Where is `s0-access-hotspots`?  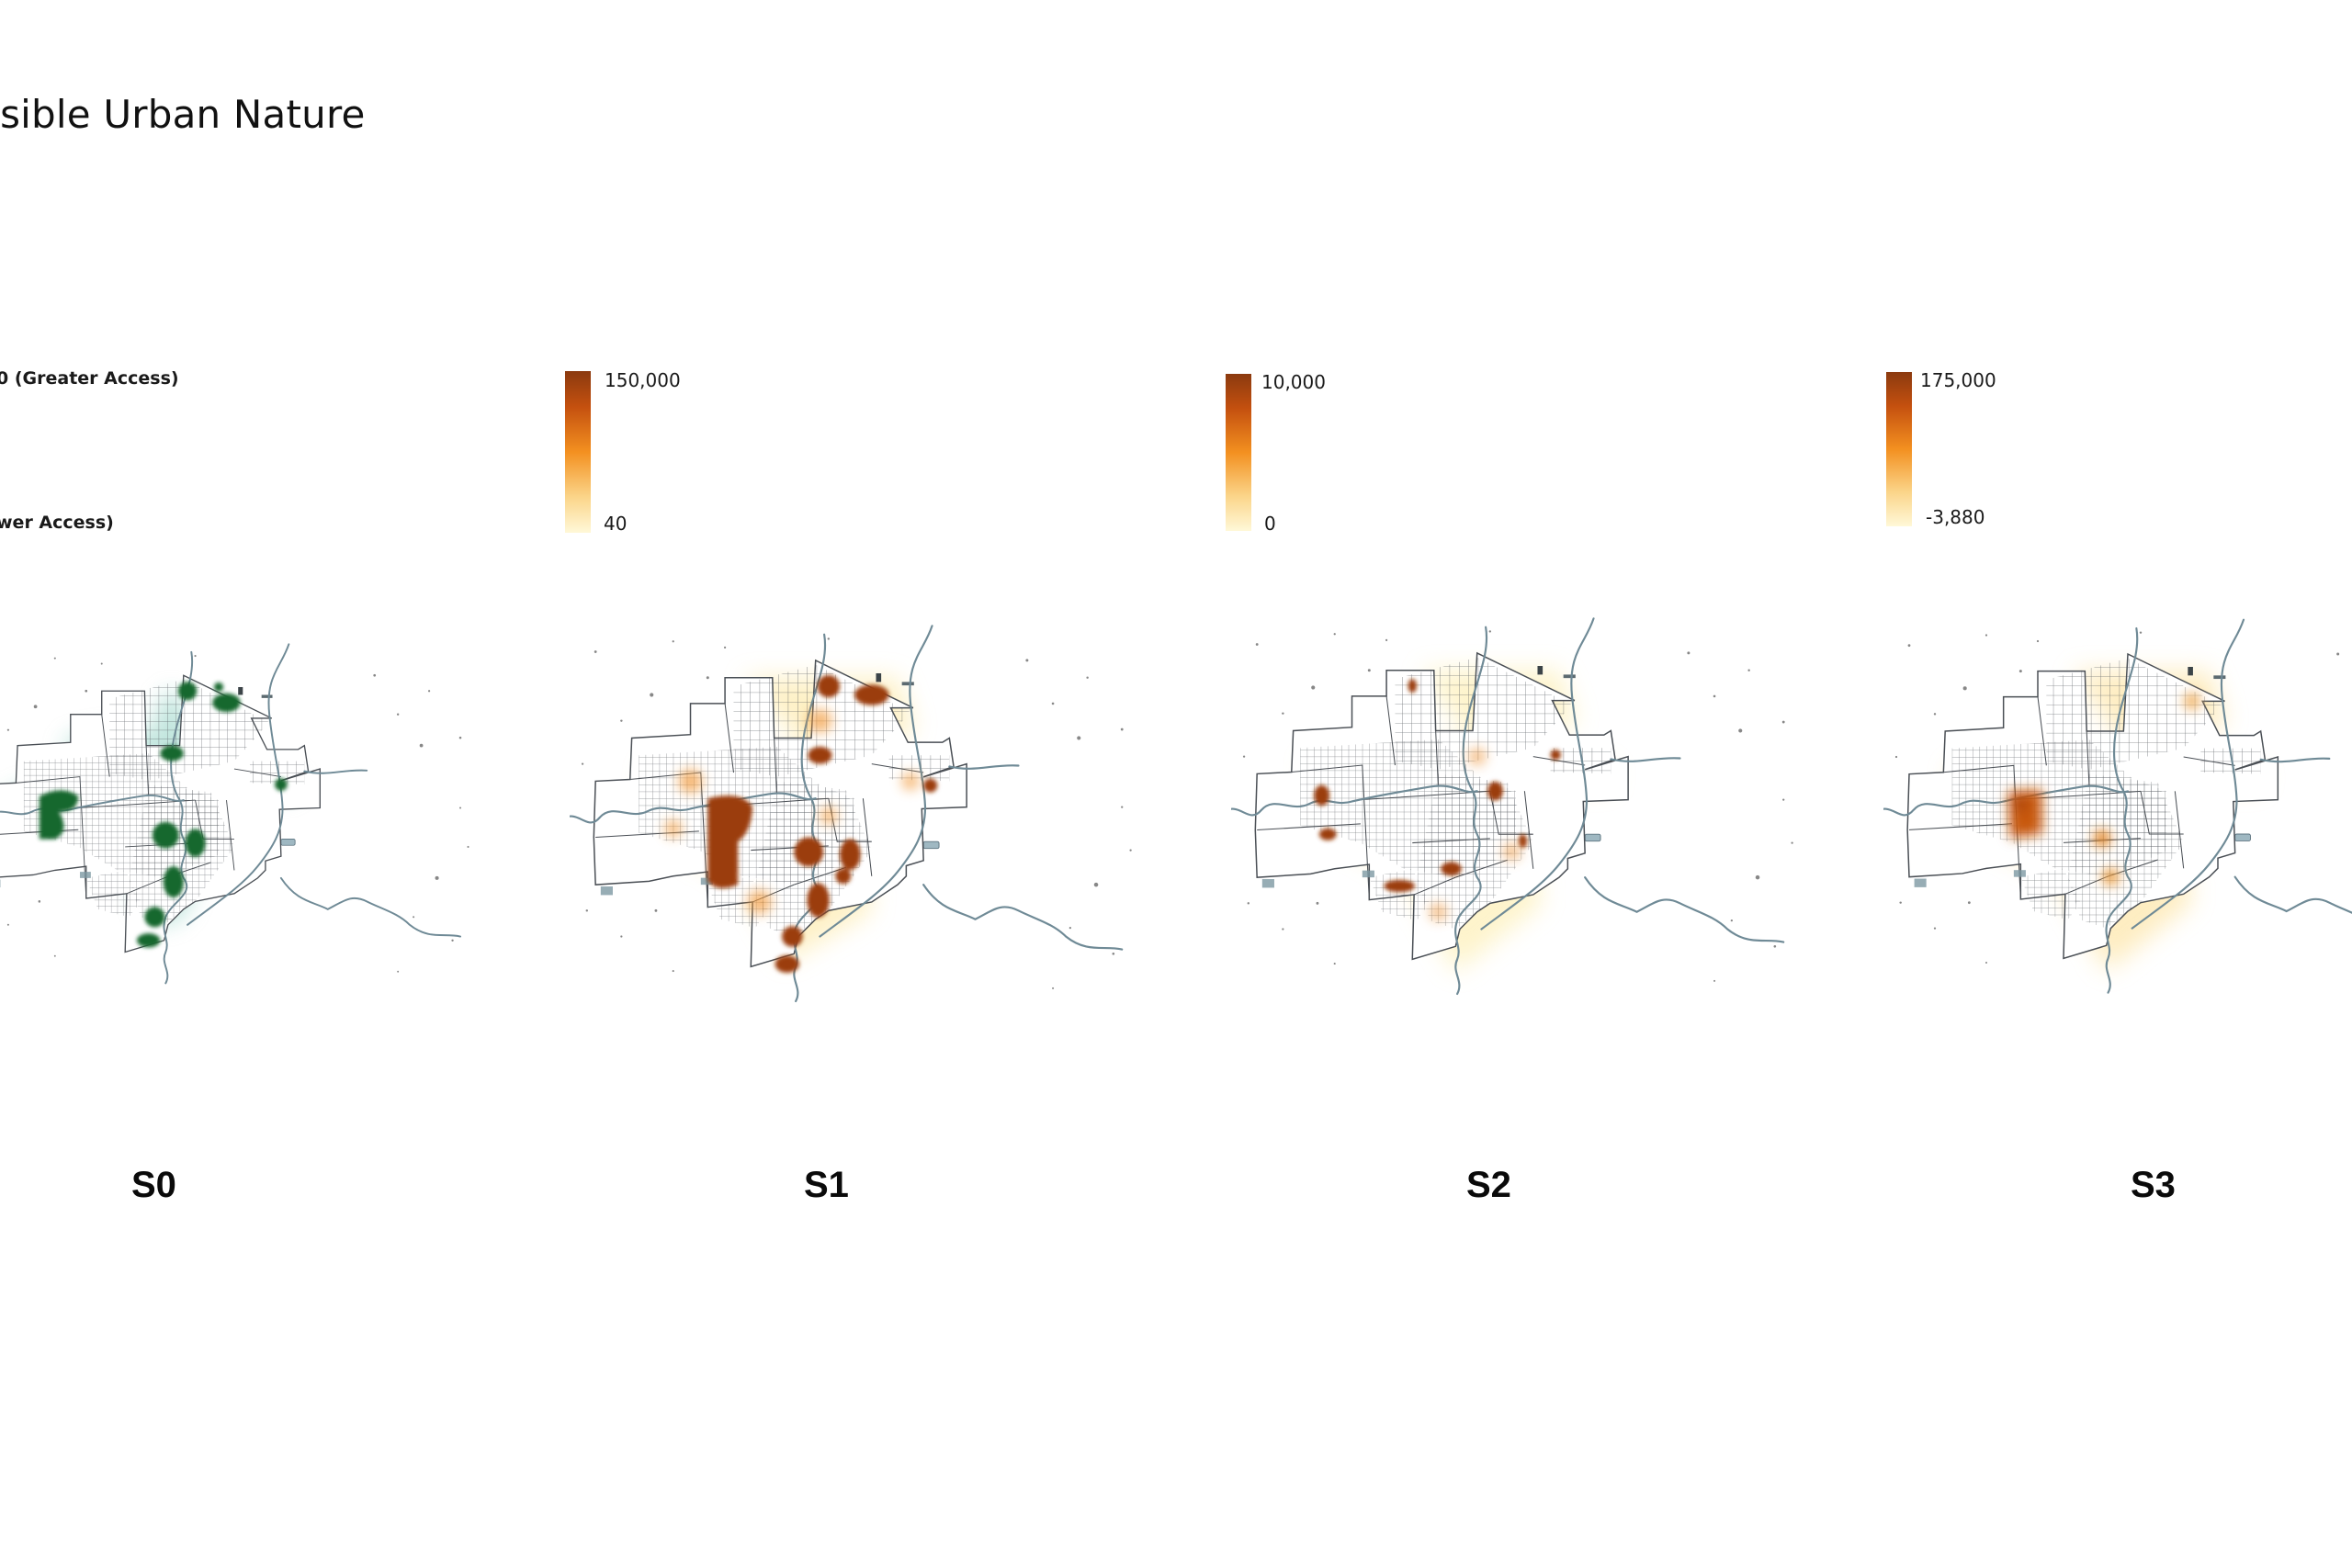
s0-access-hotspots is located at coordinates (163, 815).